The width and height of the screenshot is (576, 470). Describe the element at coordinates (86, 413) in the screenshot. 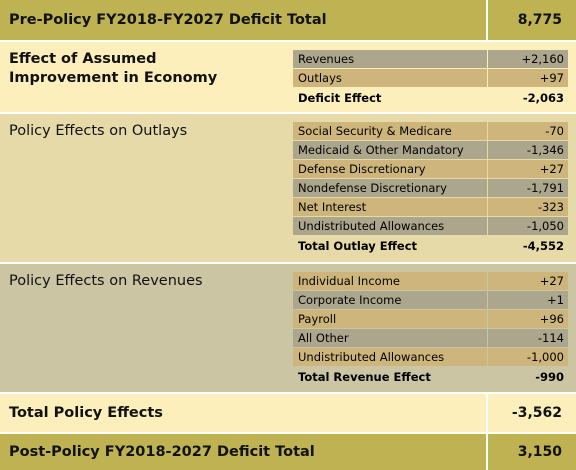

I see `row-label: Total Policy Effects` at that location.